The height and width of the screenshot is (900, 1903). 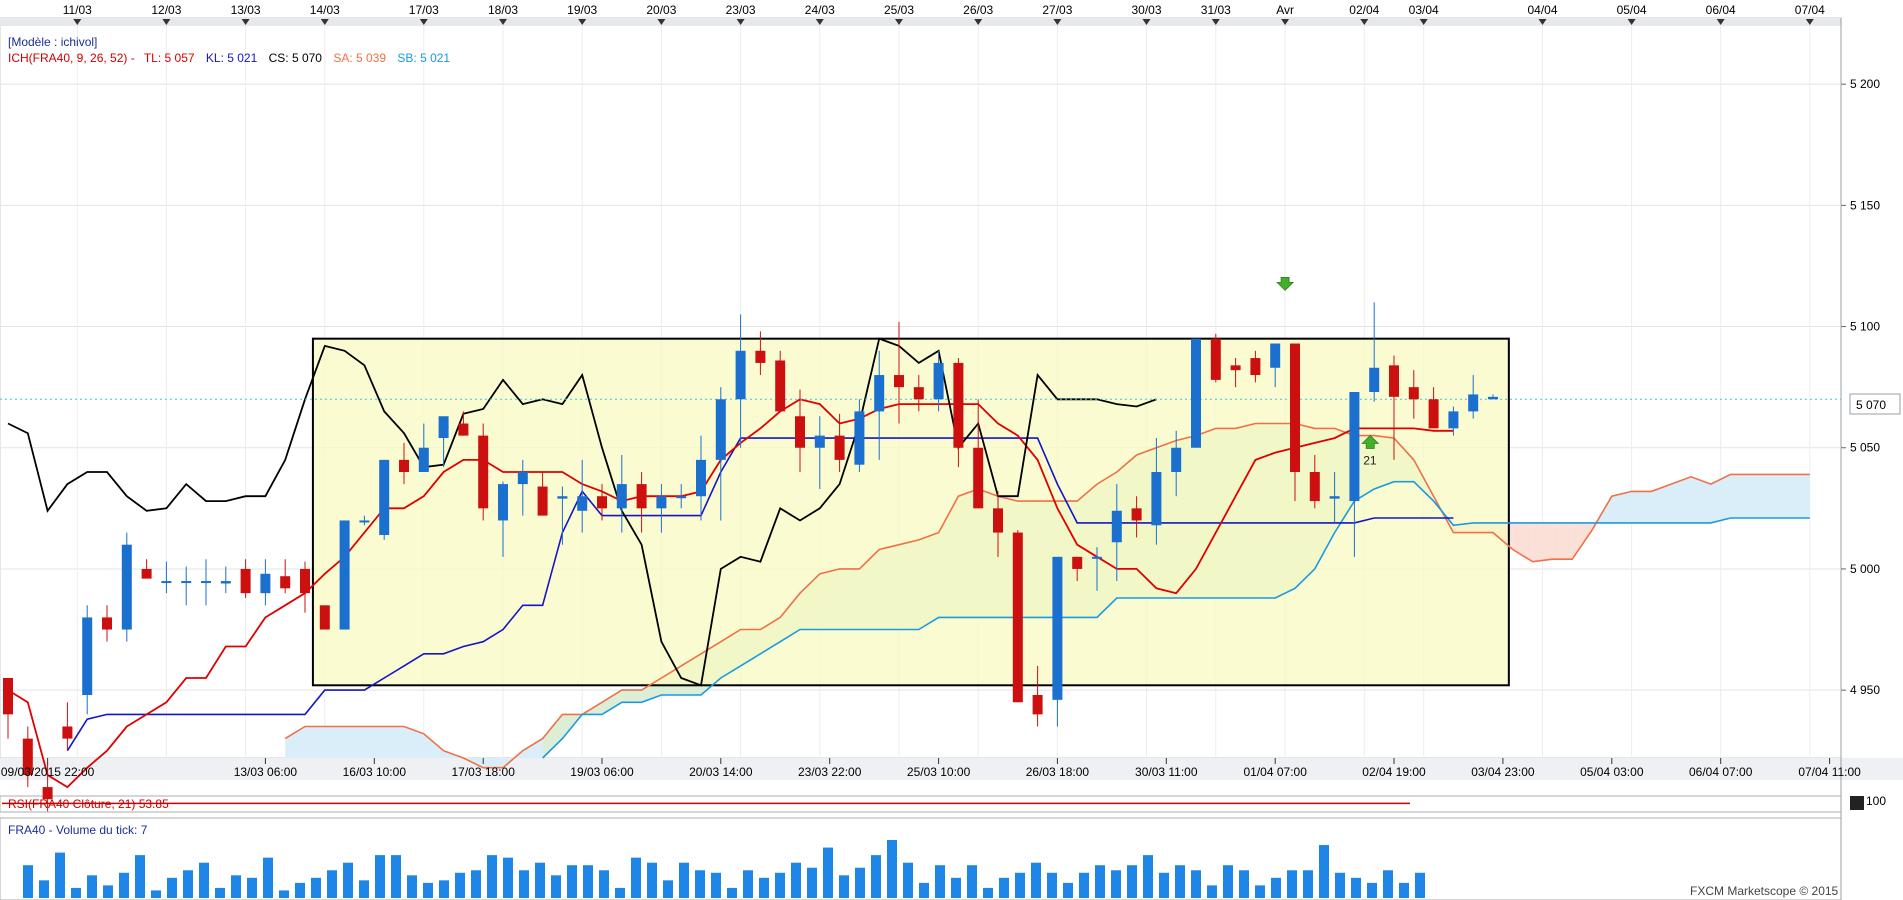 I want to click on cloud-segment-bullish, so click(x=631, y=696).